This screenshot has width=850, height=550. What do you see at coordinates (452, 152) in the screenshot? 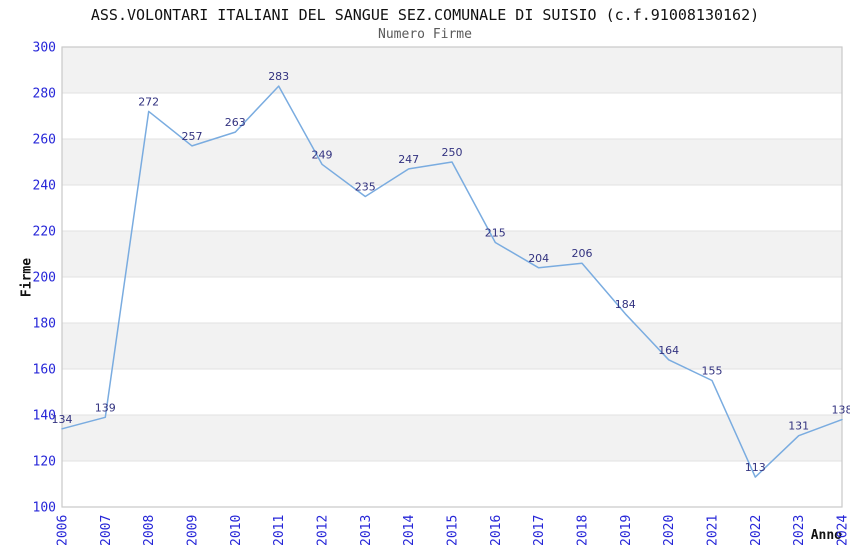
I see `data-label: 250` at bounding box center [452, 152].